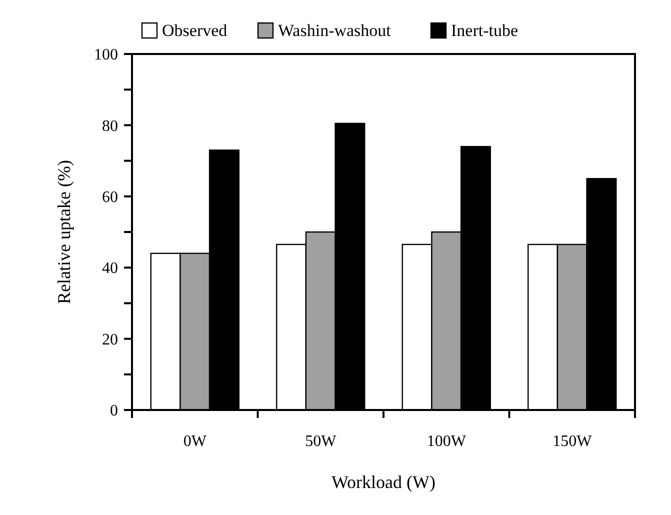 This screenshot has width=671, height=515. Describe the element at coordinates (195, 30) in the screenshot. I see `legend-label: Observed` at that location.